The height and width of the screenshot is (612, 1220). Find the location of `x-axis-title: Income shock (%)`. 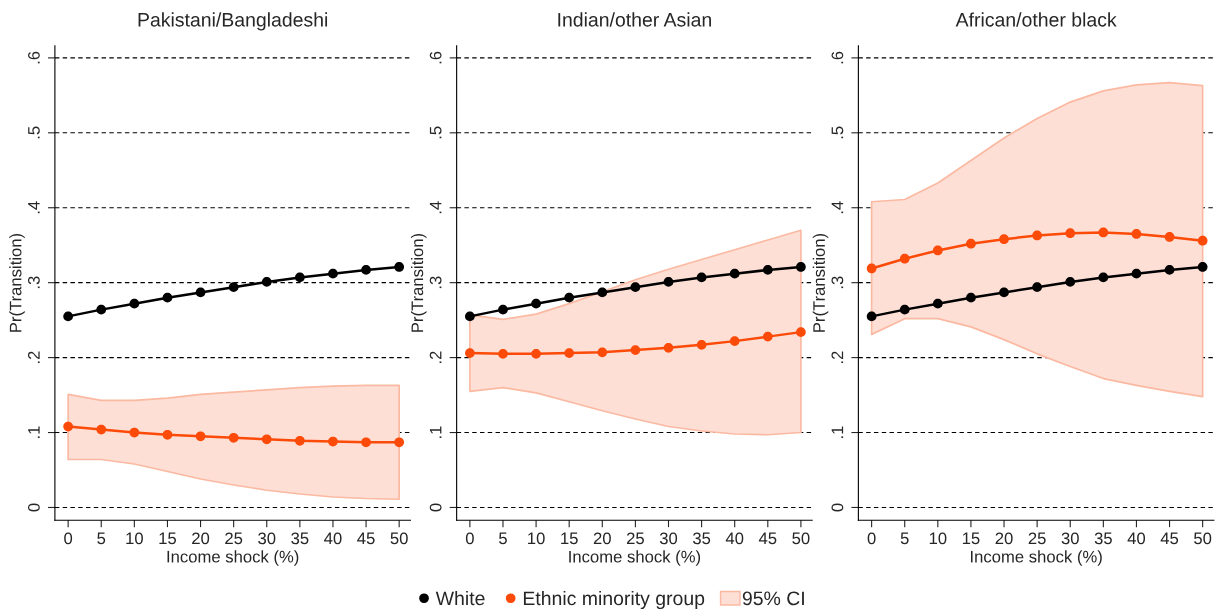

x-axis-title: Income shock (%) is located at coordinates (635, 558).